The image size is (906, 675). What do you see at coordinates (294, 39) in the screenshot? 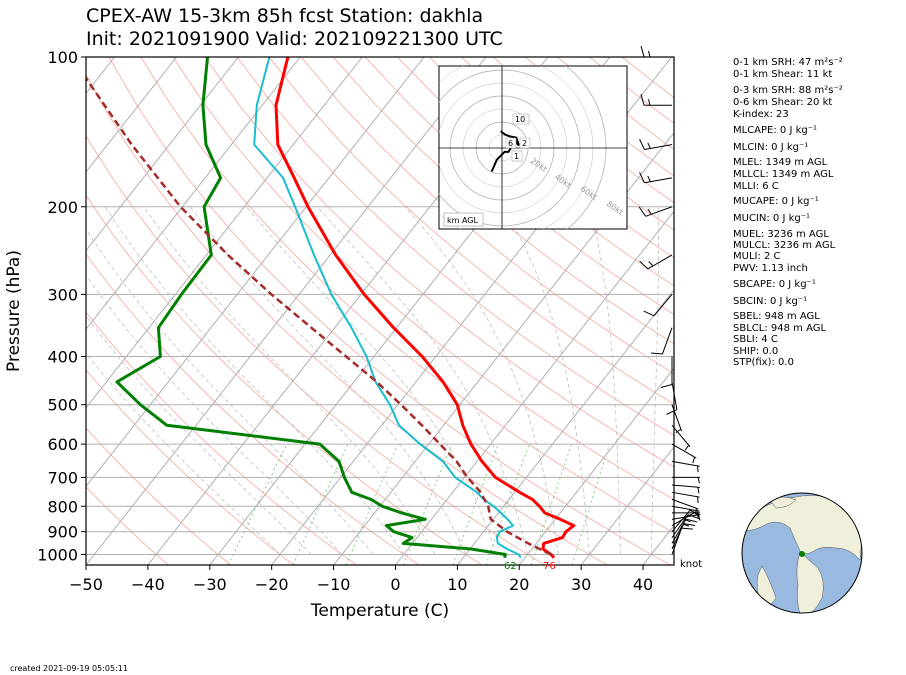
I see `chart-title-line-2: Init: 2021091900 Valid: 202109221300 UTC` at bounding box center [294, 39].